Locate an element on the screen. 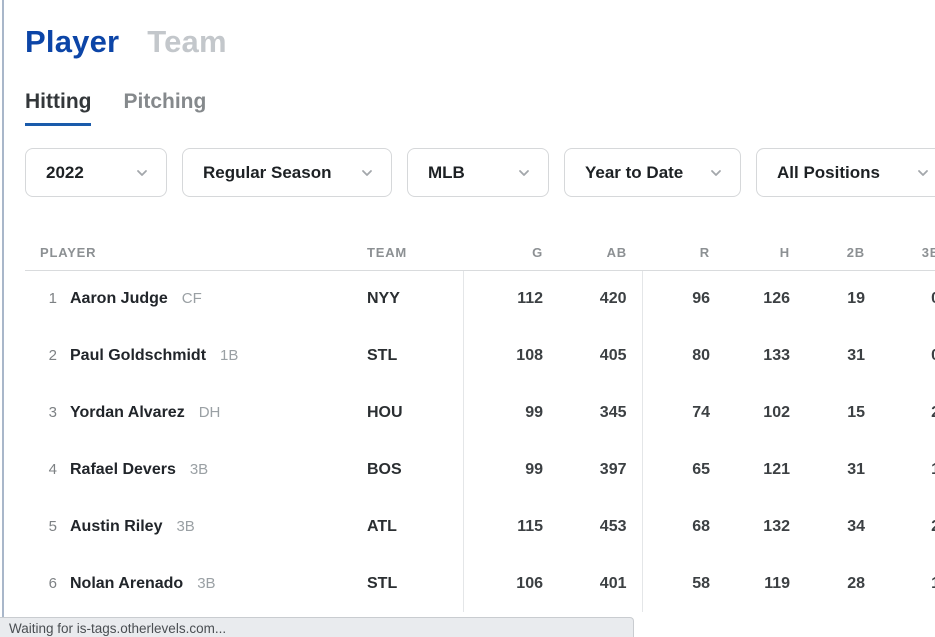 The height and width of the screenshot is (637, 935). player-cell: Paul Goldschmidt 1B is located at coordinates (215, 355).